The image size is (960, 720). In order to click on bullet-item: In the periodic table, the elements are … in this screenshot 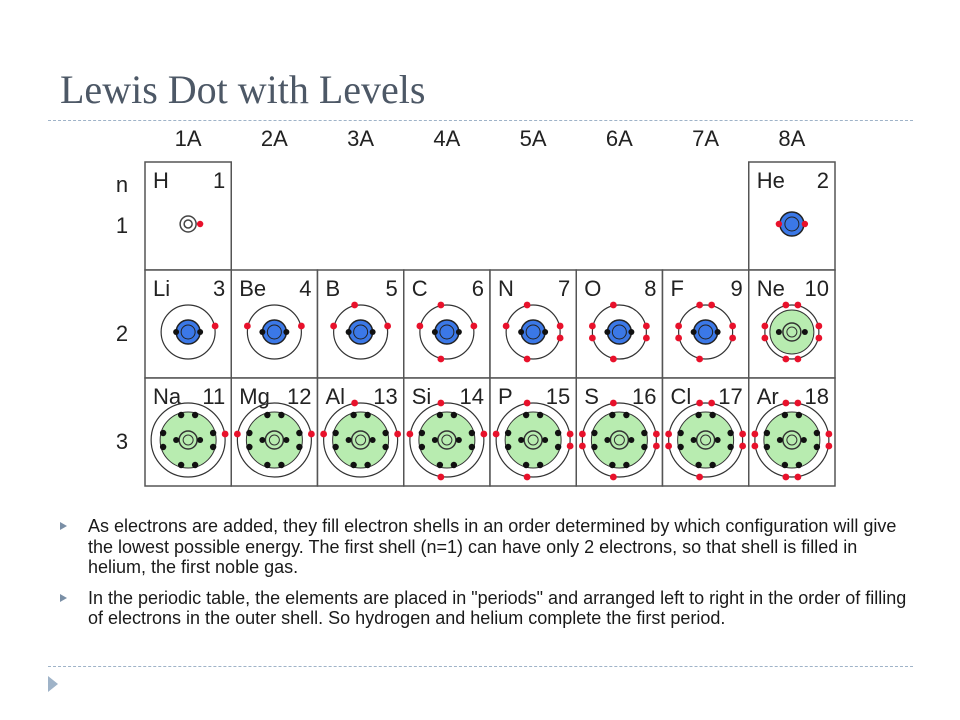, I will do `click(485, 608)`.